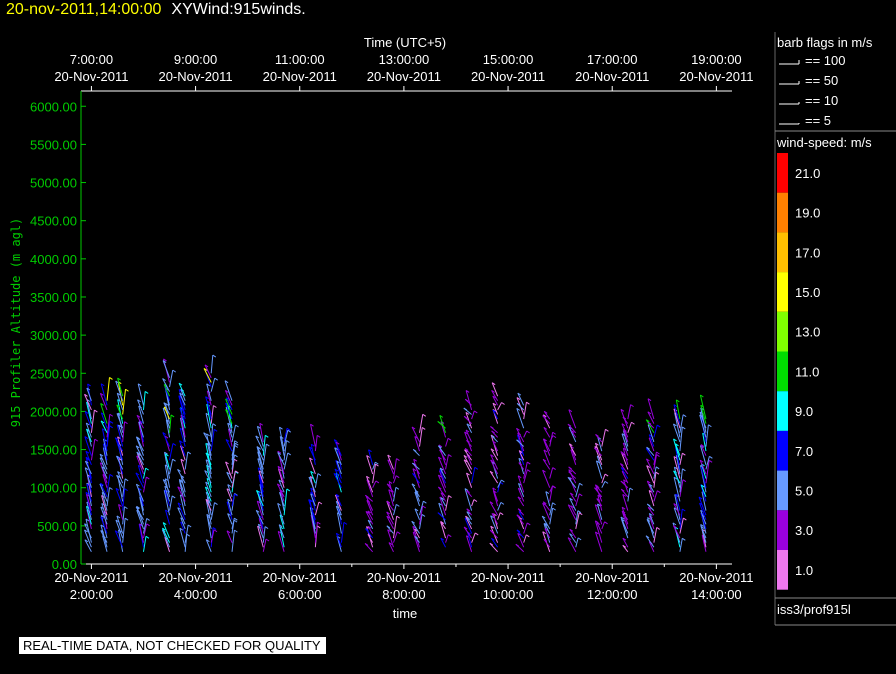 This screenshot has width=896, height=674. Describe the element at coordinates (64, 564) in the screenshot. I see `y-tick-label: 0.00` at that location.